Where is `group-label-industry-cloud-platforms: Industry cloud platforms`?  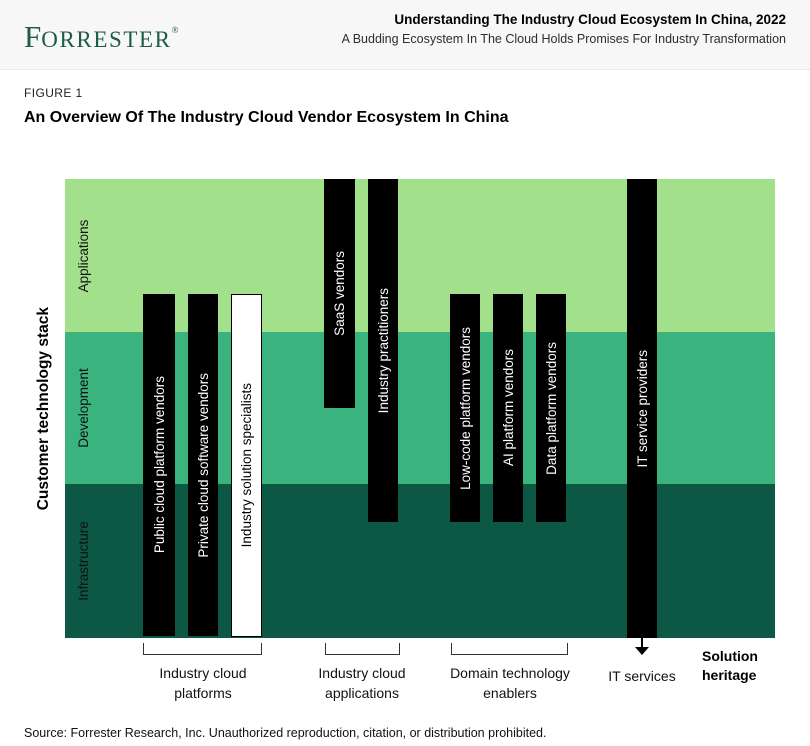
group-label-industry-cloud-platforms: Industry cloud platforms is located at coordinates (203, 683).